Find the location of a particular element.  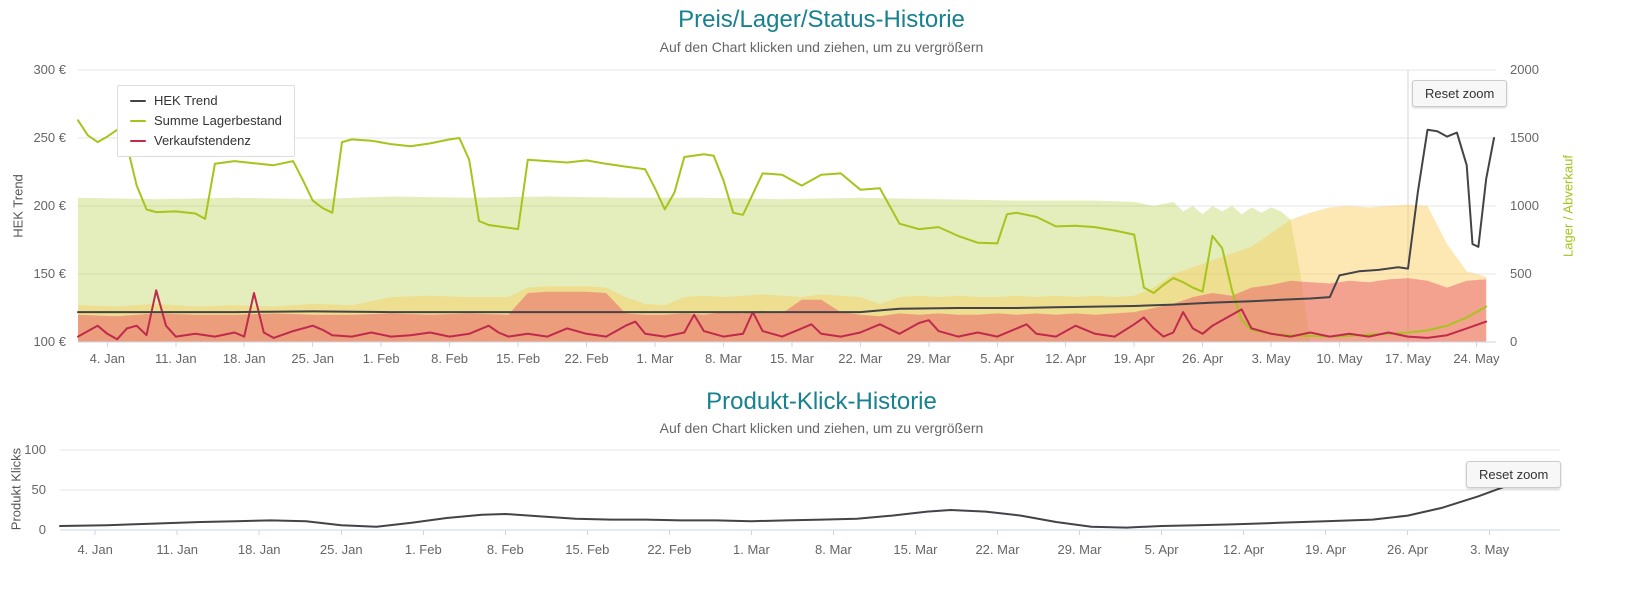

y-axis-left-label: 100 is located at coordinates (35, 449).